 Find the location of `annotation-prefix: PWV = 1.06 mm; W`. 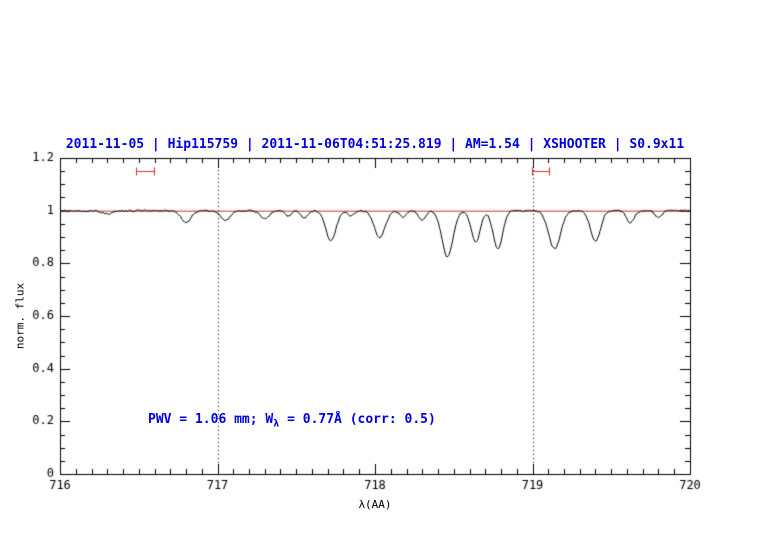

annotation-prefix: PWV = 1.06 mm; W is located at coordinates (211, 419).